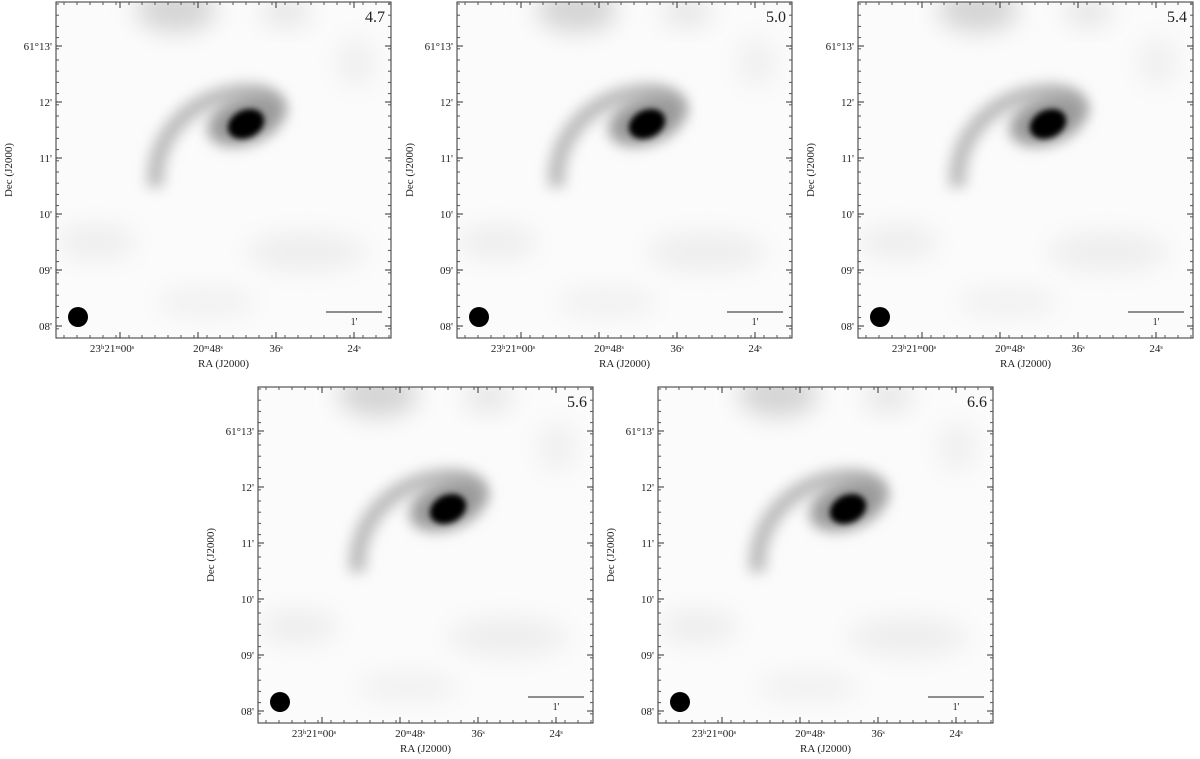 The image size is (1200, 759). What do you see at coordinates (577, 402) in the screenshot?
I see `panel-label: 5.6` at bounding box center [577, 402].